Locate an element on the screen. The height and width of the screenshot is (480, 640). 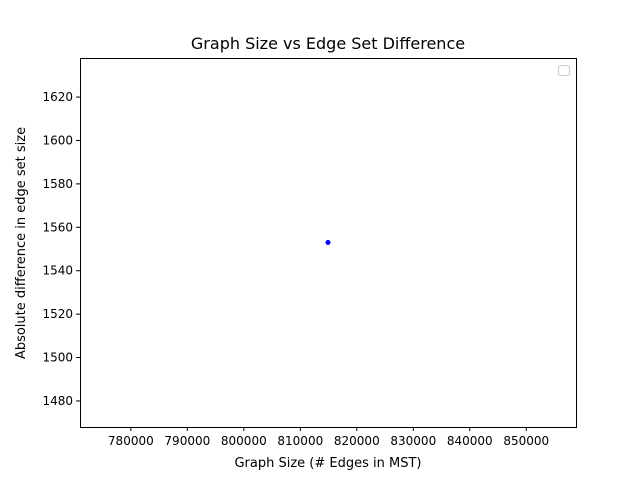
data-point is located at coordinates (328, 242).